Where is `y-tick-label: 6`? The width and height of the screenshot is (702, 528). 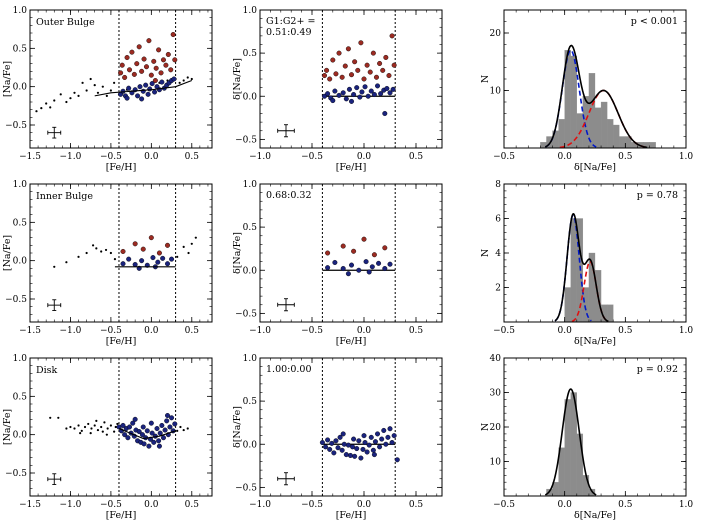 y-tick-label: 6 is located at coordinates (498, 220).